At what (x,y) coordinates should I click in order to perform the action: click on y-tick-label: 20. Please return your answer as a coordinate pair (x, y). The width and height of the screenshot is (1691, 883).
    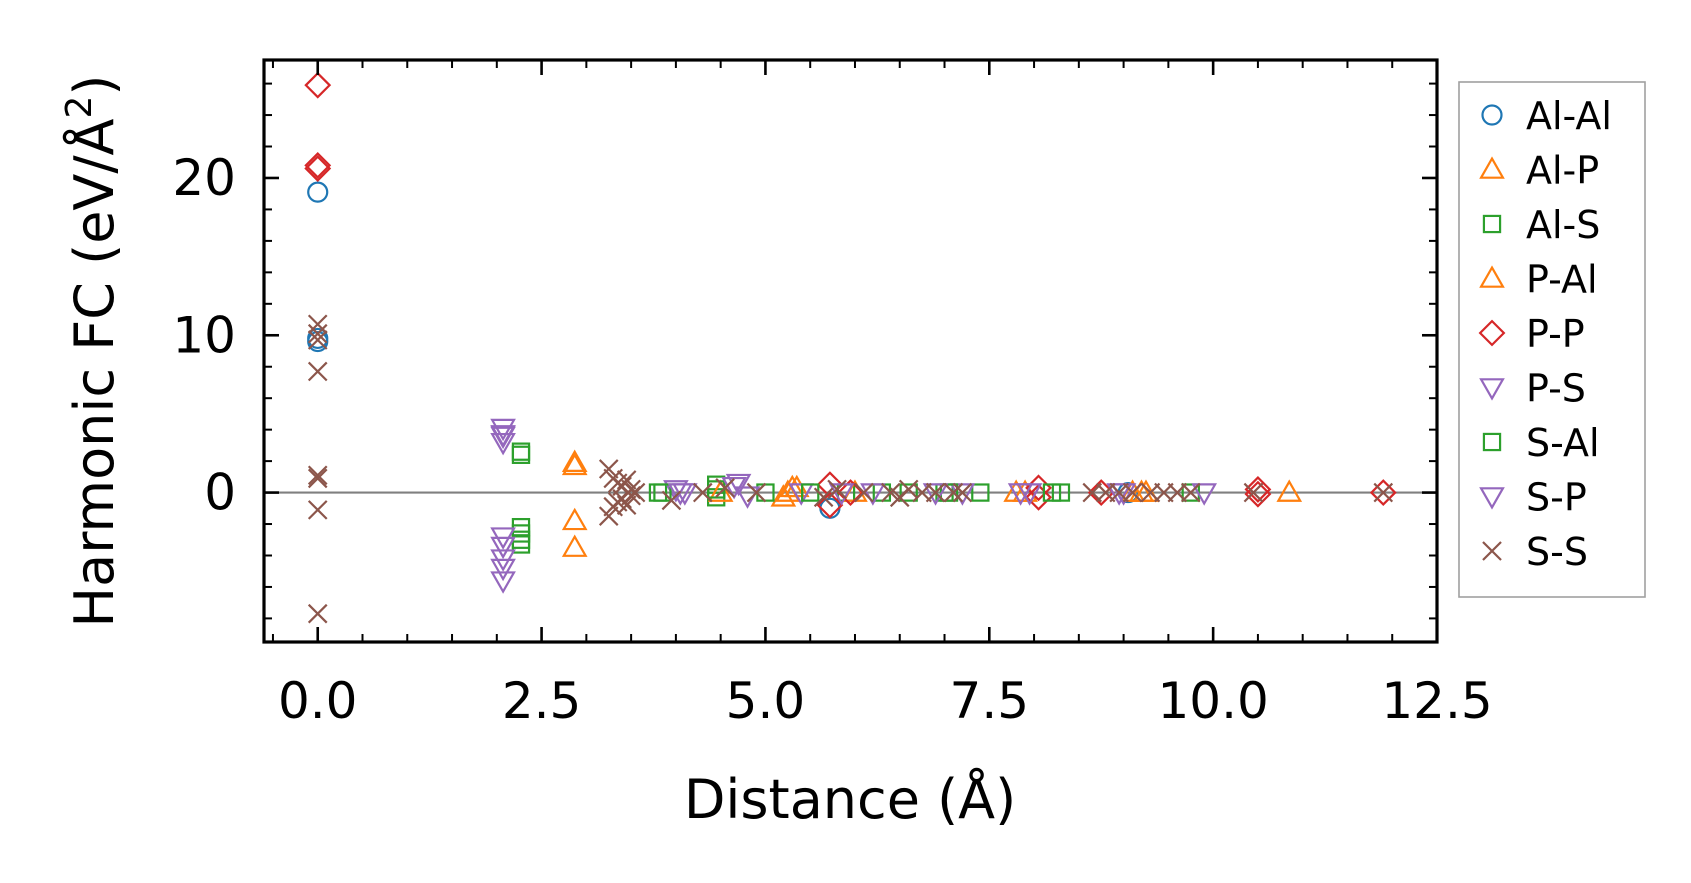
    Looking at the image, I should click on (204, 178).